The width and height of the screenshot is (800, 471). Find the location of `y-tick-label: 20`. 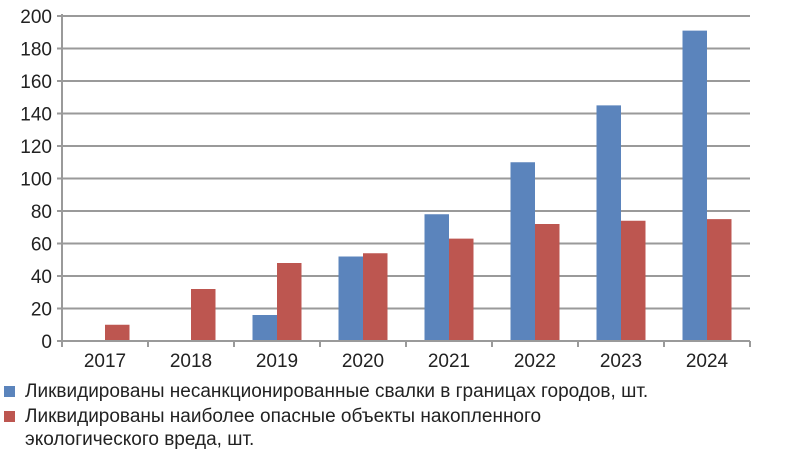

y-tick-label: 20 is located at coordinates (41, 310).